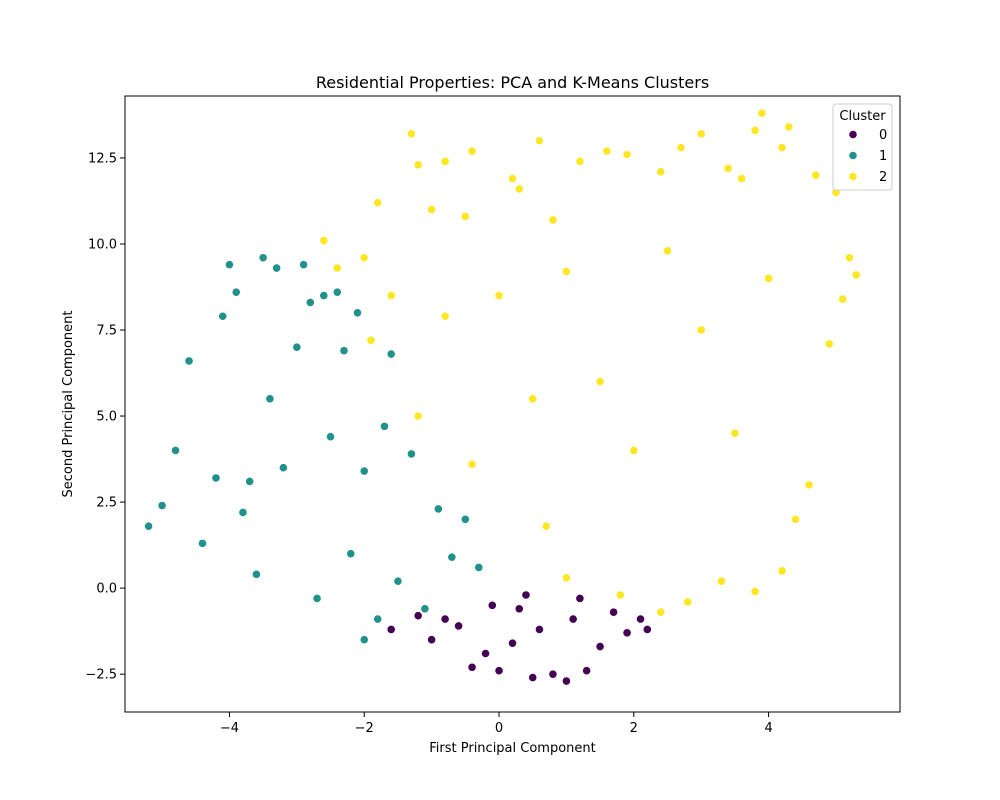 Image resolution: width=1000 pixels, height=800 pixels. I want to click on legend-title: Cluster, so click(862, 116).